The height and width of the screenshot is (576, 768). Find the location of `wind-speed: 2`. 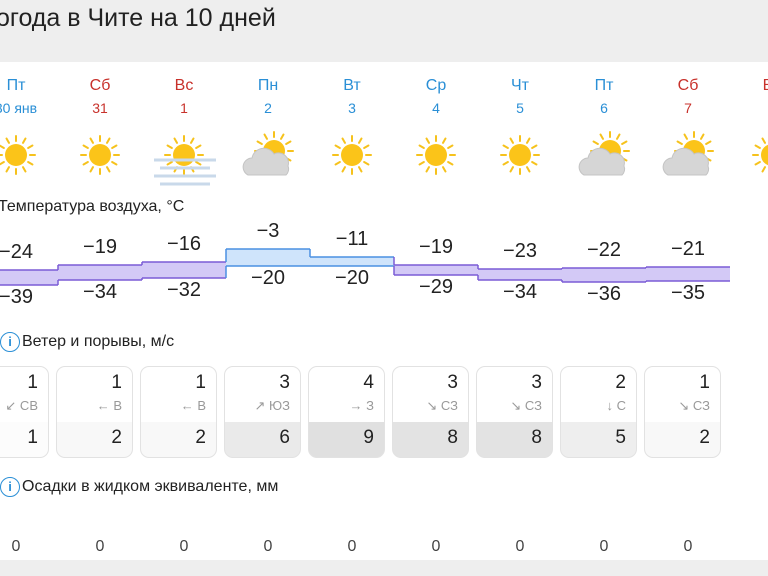

wind-speed: 2 is located at coordinates (620, 382).